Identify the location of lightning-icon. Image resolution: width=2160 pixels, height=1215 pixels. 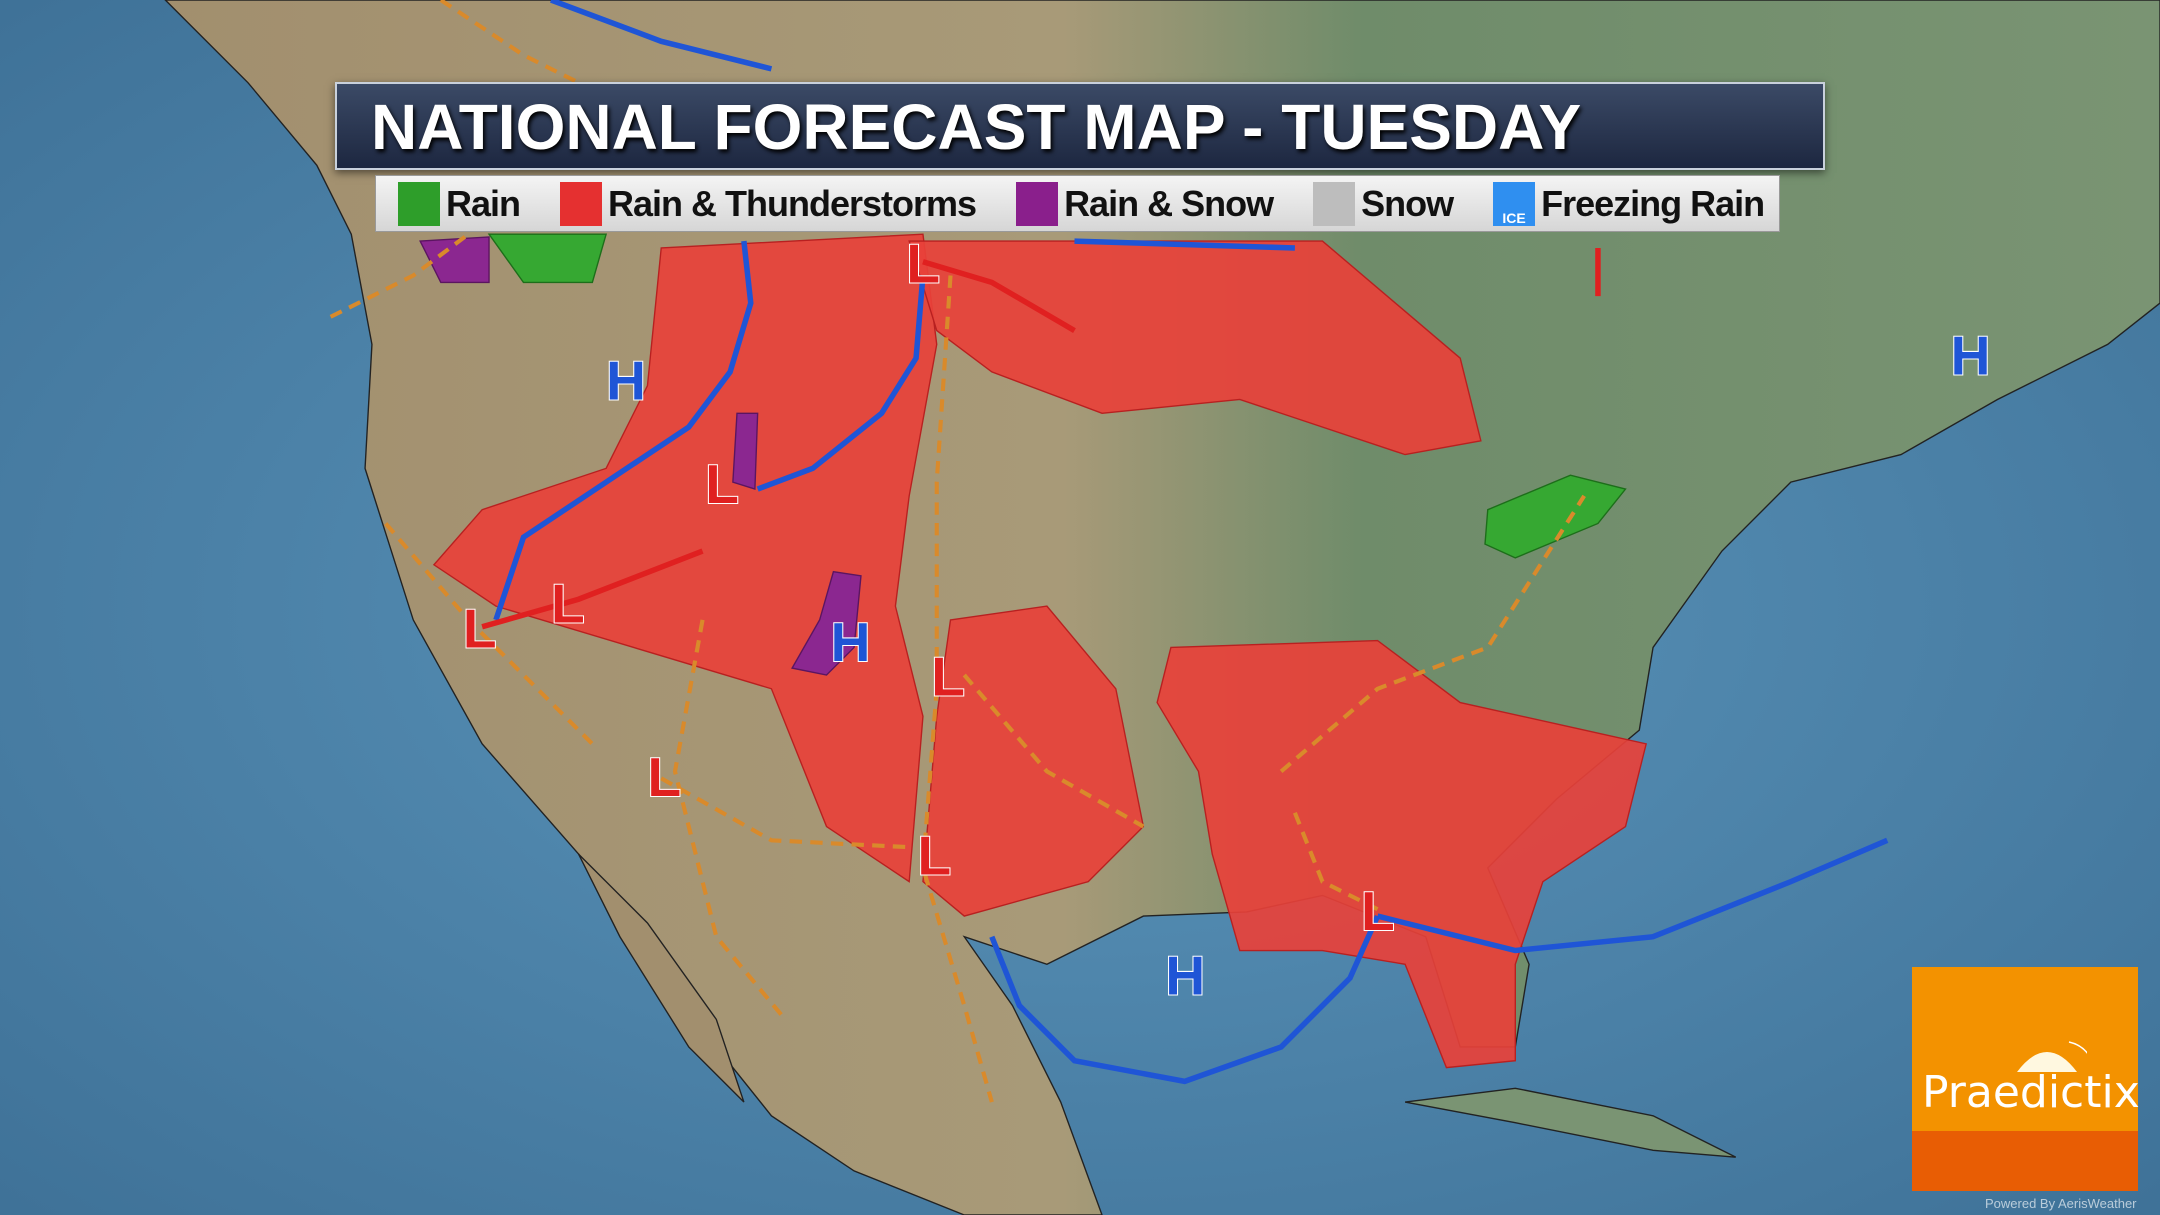
(581, 203).